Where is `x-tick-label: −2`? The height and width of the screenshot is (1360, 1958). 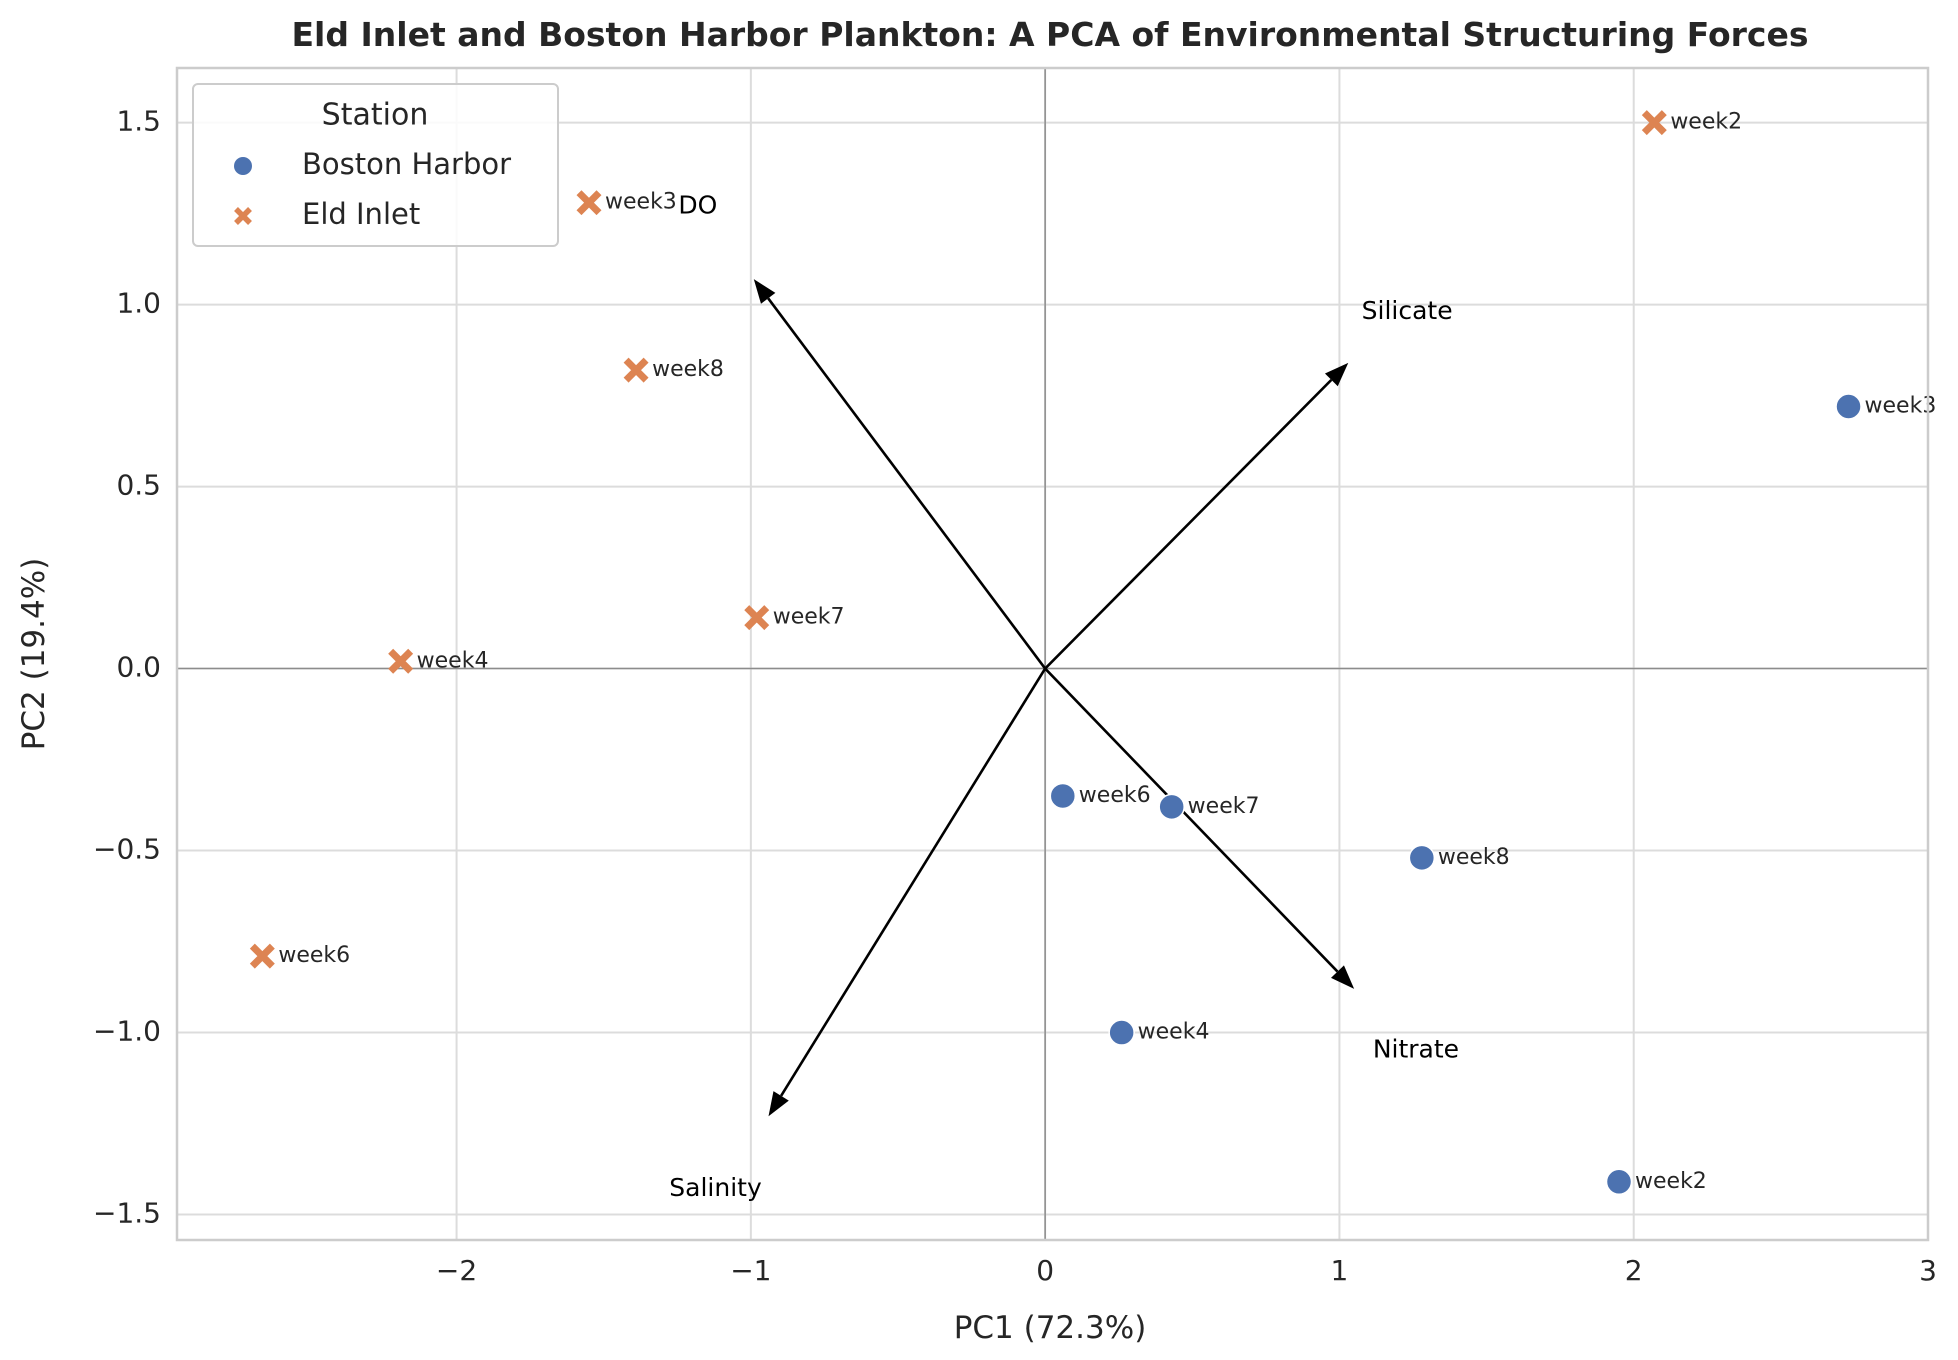
x-tick-label: −2 is located at coordinates (456, 1270).